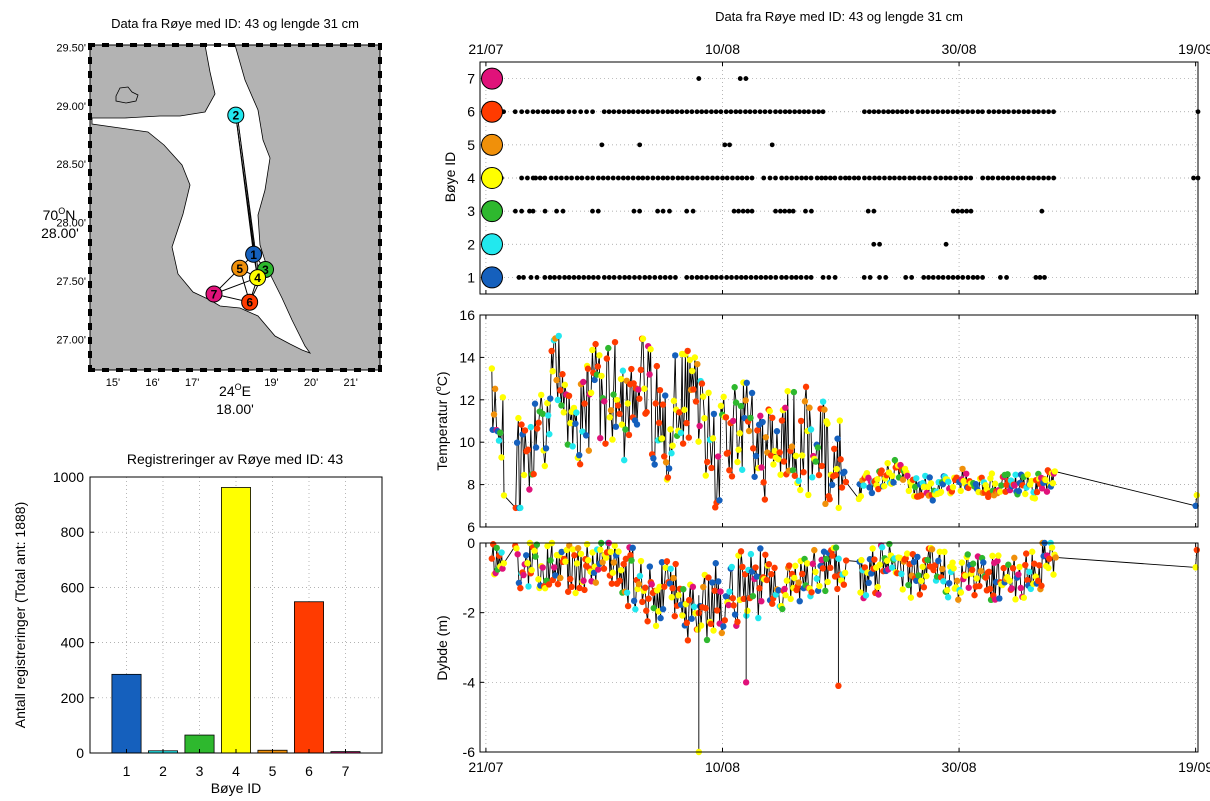 The height and width of the screenshot is (801, 1210). What do you see at coordinates (254, 254) in the screenshot?
I see `map-buoy-marker` at bounding box center [254, 254].